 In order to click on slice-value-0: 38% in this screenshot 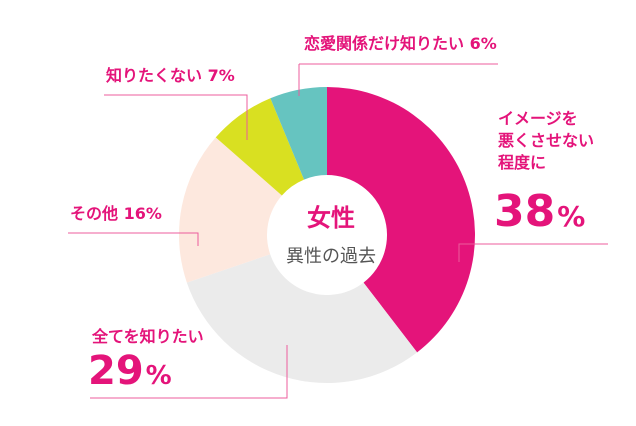, I will do `click(539, 211)`.